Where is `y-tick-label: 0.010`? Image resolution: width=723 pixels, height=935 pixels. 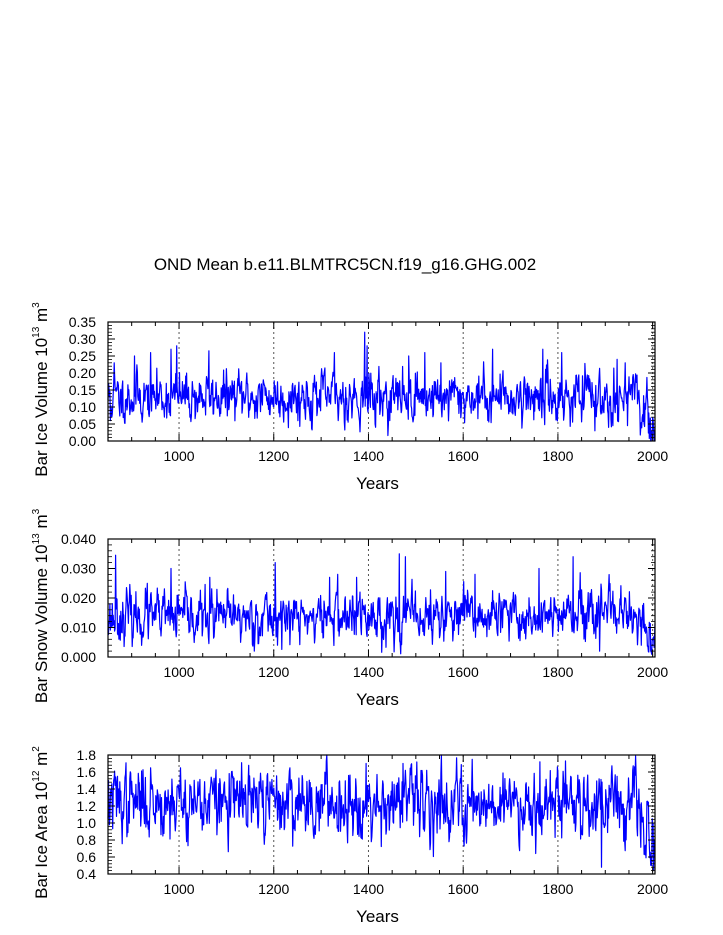 y-tick-label: 0.010 is located at coordinates (78, 628).